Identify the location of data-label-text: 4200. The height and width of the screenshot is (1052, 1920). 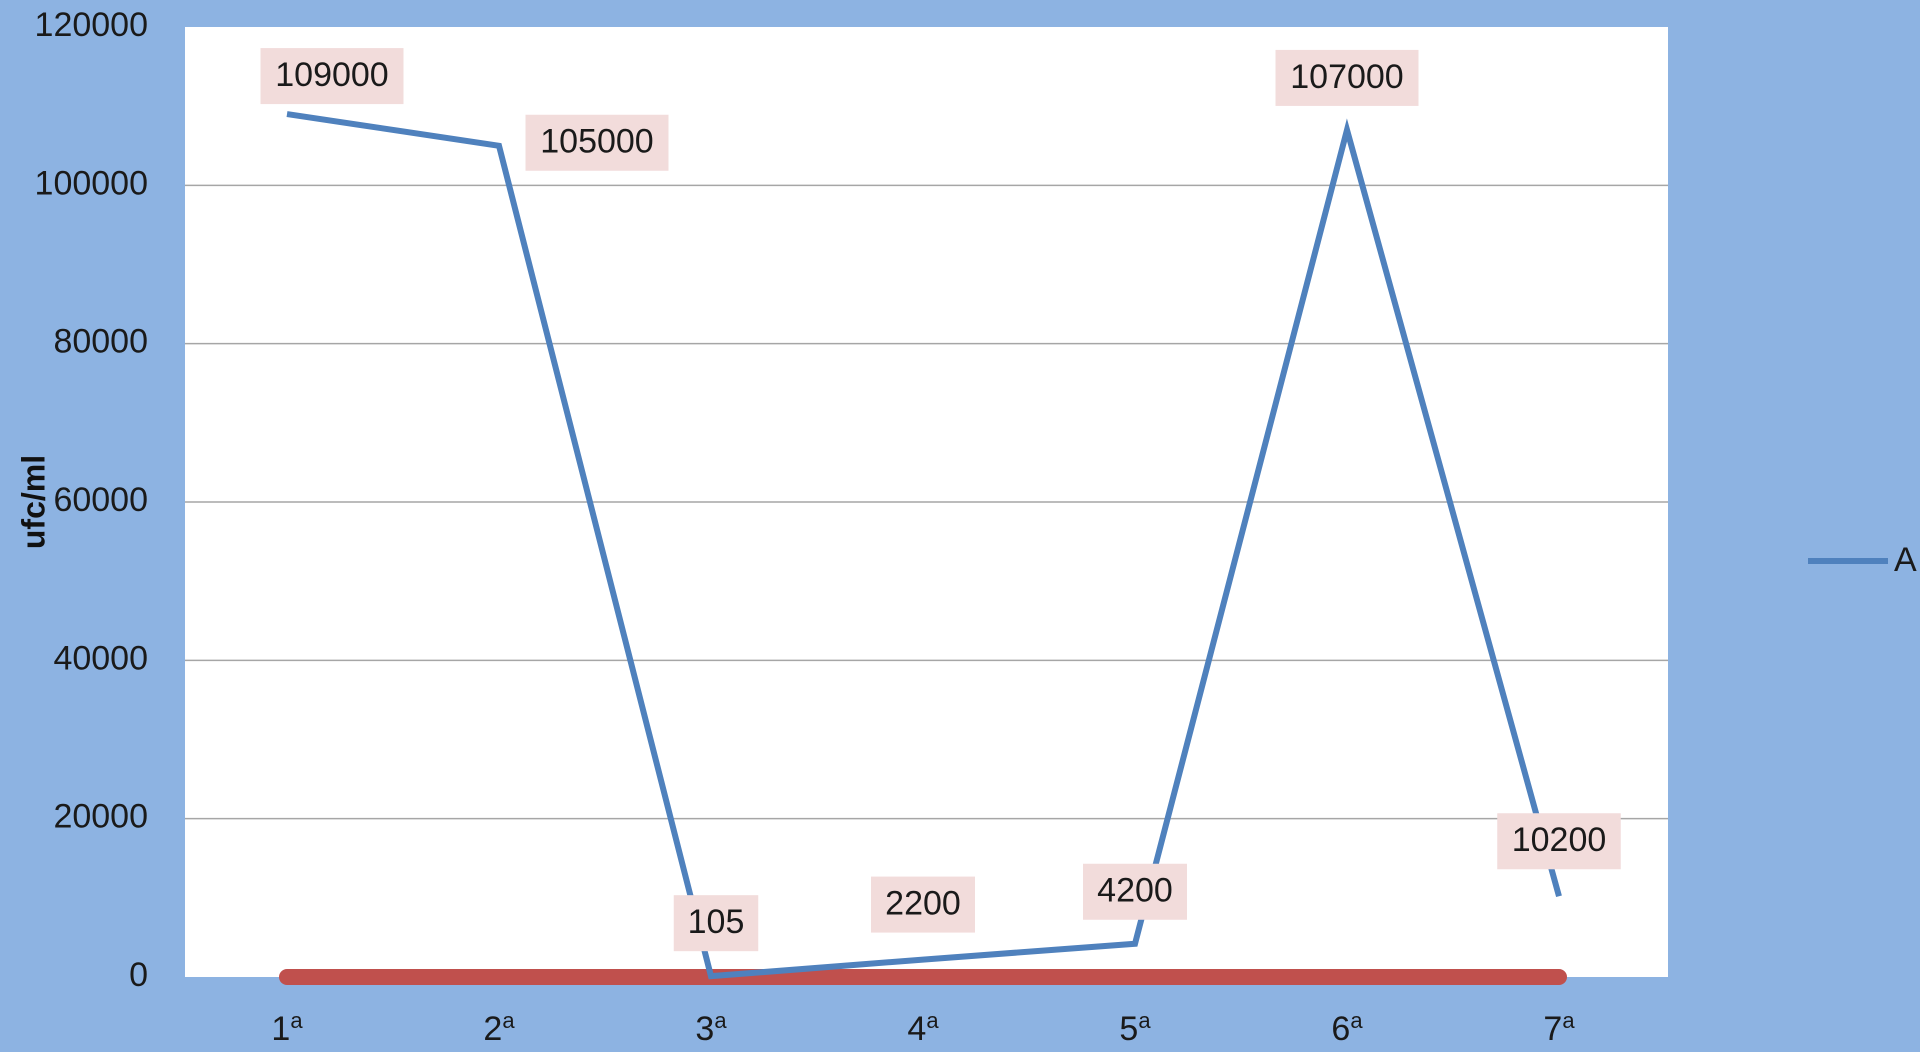
(1135, 891).